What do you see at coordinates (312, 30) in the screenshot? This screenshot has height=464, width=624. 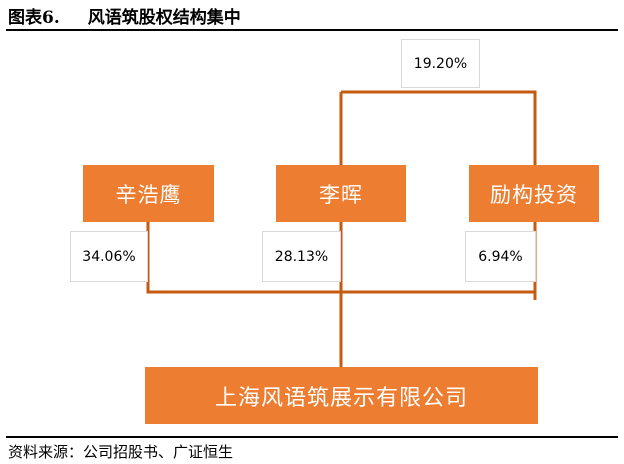 I see `top-rule` at bounding box center [312, 30].